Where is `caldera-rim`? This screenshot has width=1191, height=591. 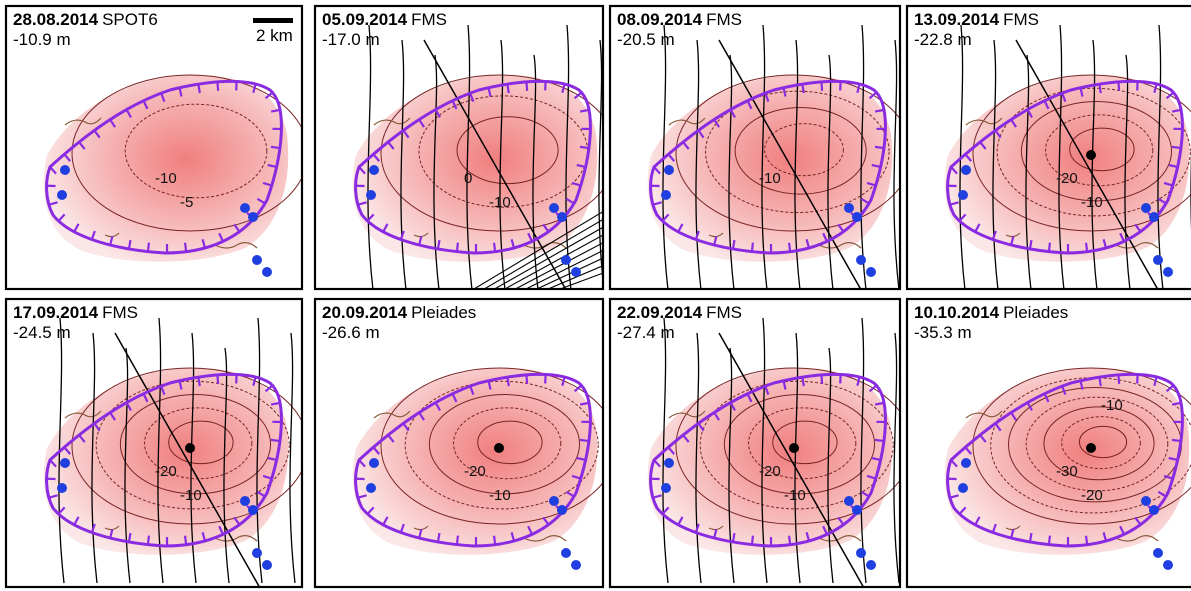 caldera-rim is located at coordinates (1065, 460).